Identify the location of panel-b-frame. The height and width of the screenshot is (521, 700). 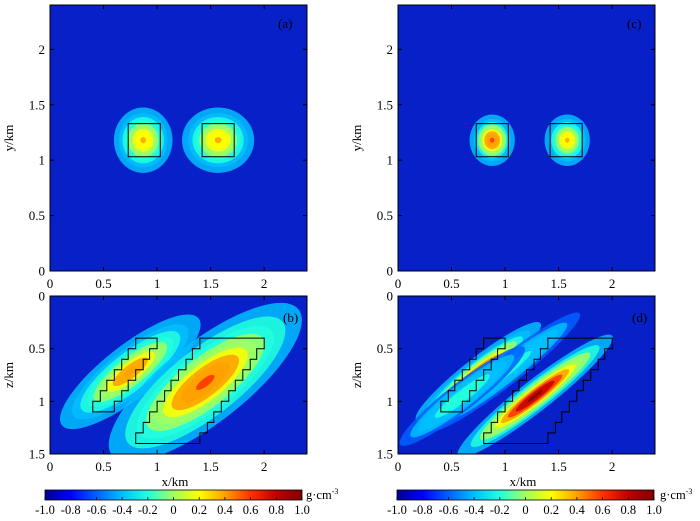
(178, 375).